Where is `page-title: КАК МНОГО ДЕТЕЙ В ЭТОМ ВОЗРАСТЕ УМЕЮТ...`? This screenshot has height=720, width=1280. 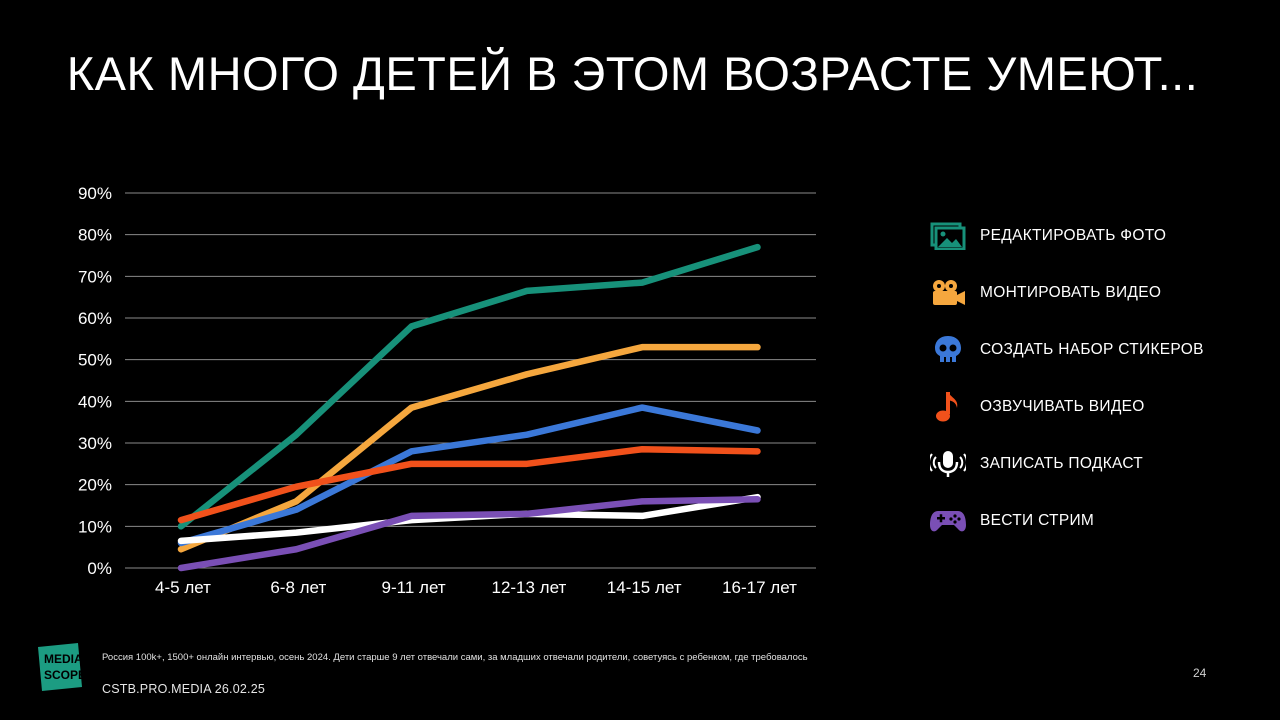
page-title: КАК МНОГО ДЕТЕЙ В ЭТОМ ВОЗРАСТЕ УМЕЮТ... is located at coordinates (632, 73).